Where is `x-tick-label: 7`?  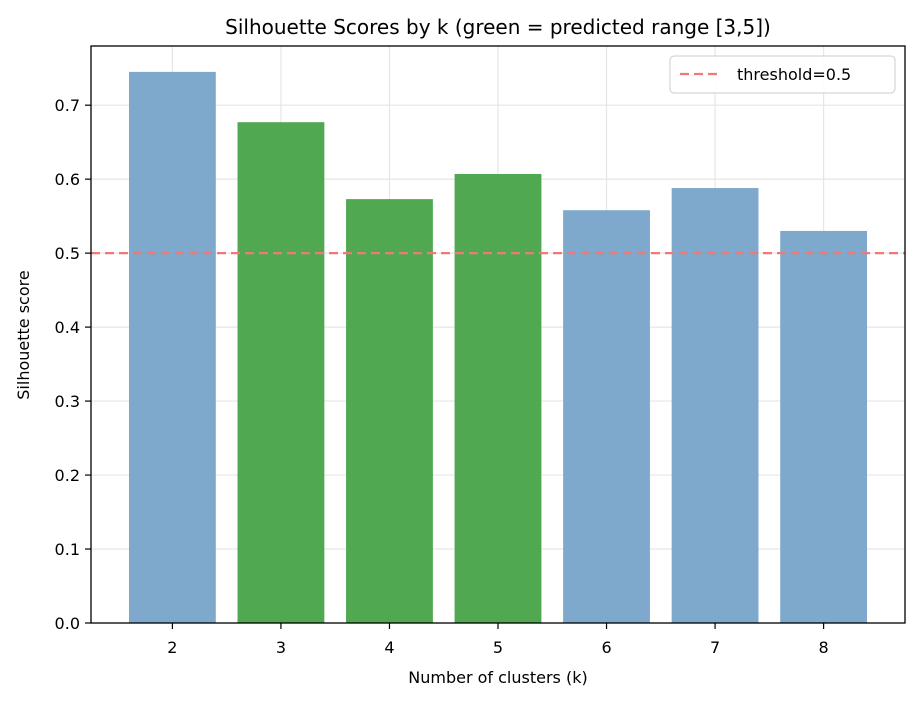 x-tick-label: 7 is located at coordinates (715, 647).